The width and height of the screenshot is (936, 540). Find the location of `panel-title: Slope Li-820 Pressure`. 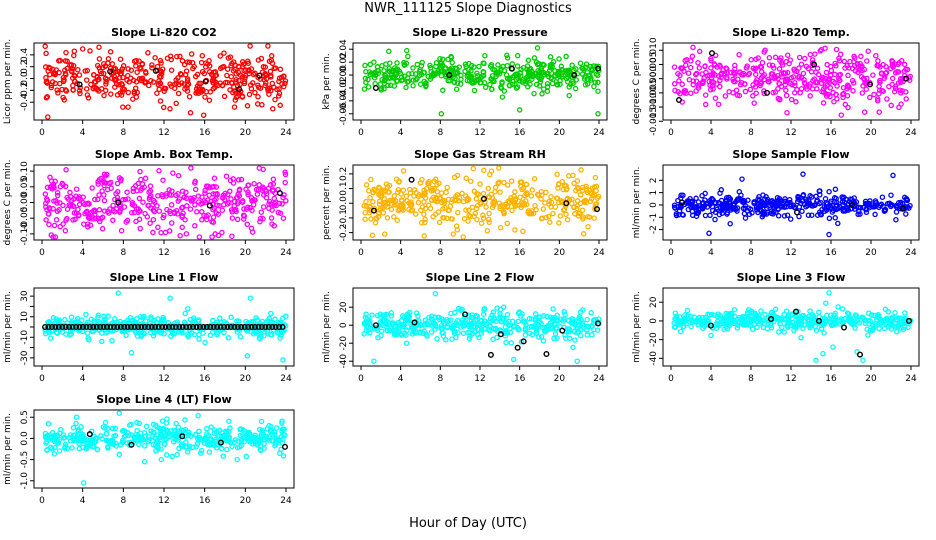

panel-title: Slope Li-820 Pressure is located at coordinates (479, 32).